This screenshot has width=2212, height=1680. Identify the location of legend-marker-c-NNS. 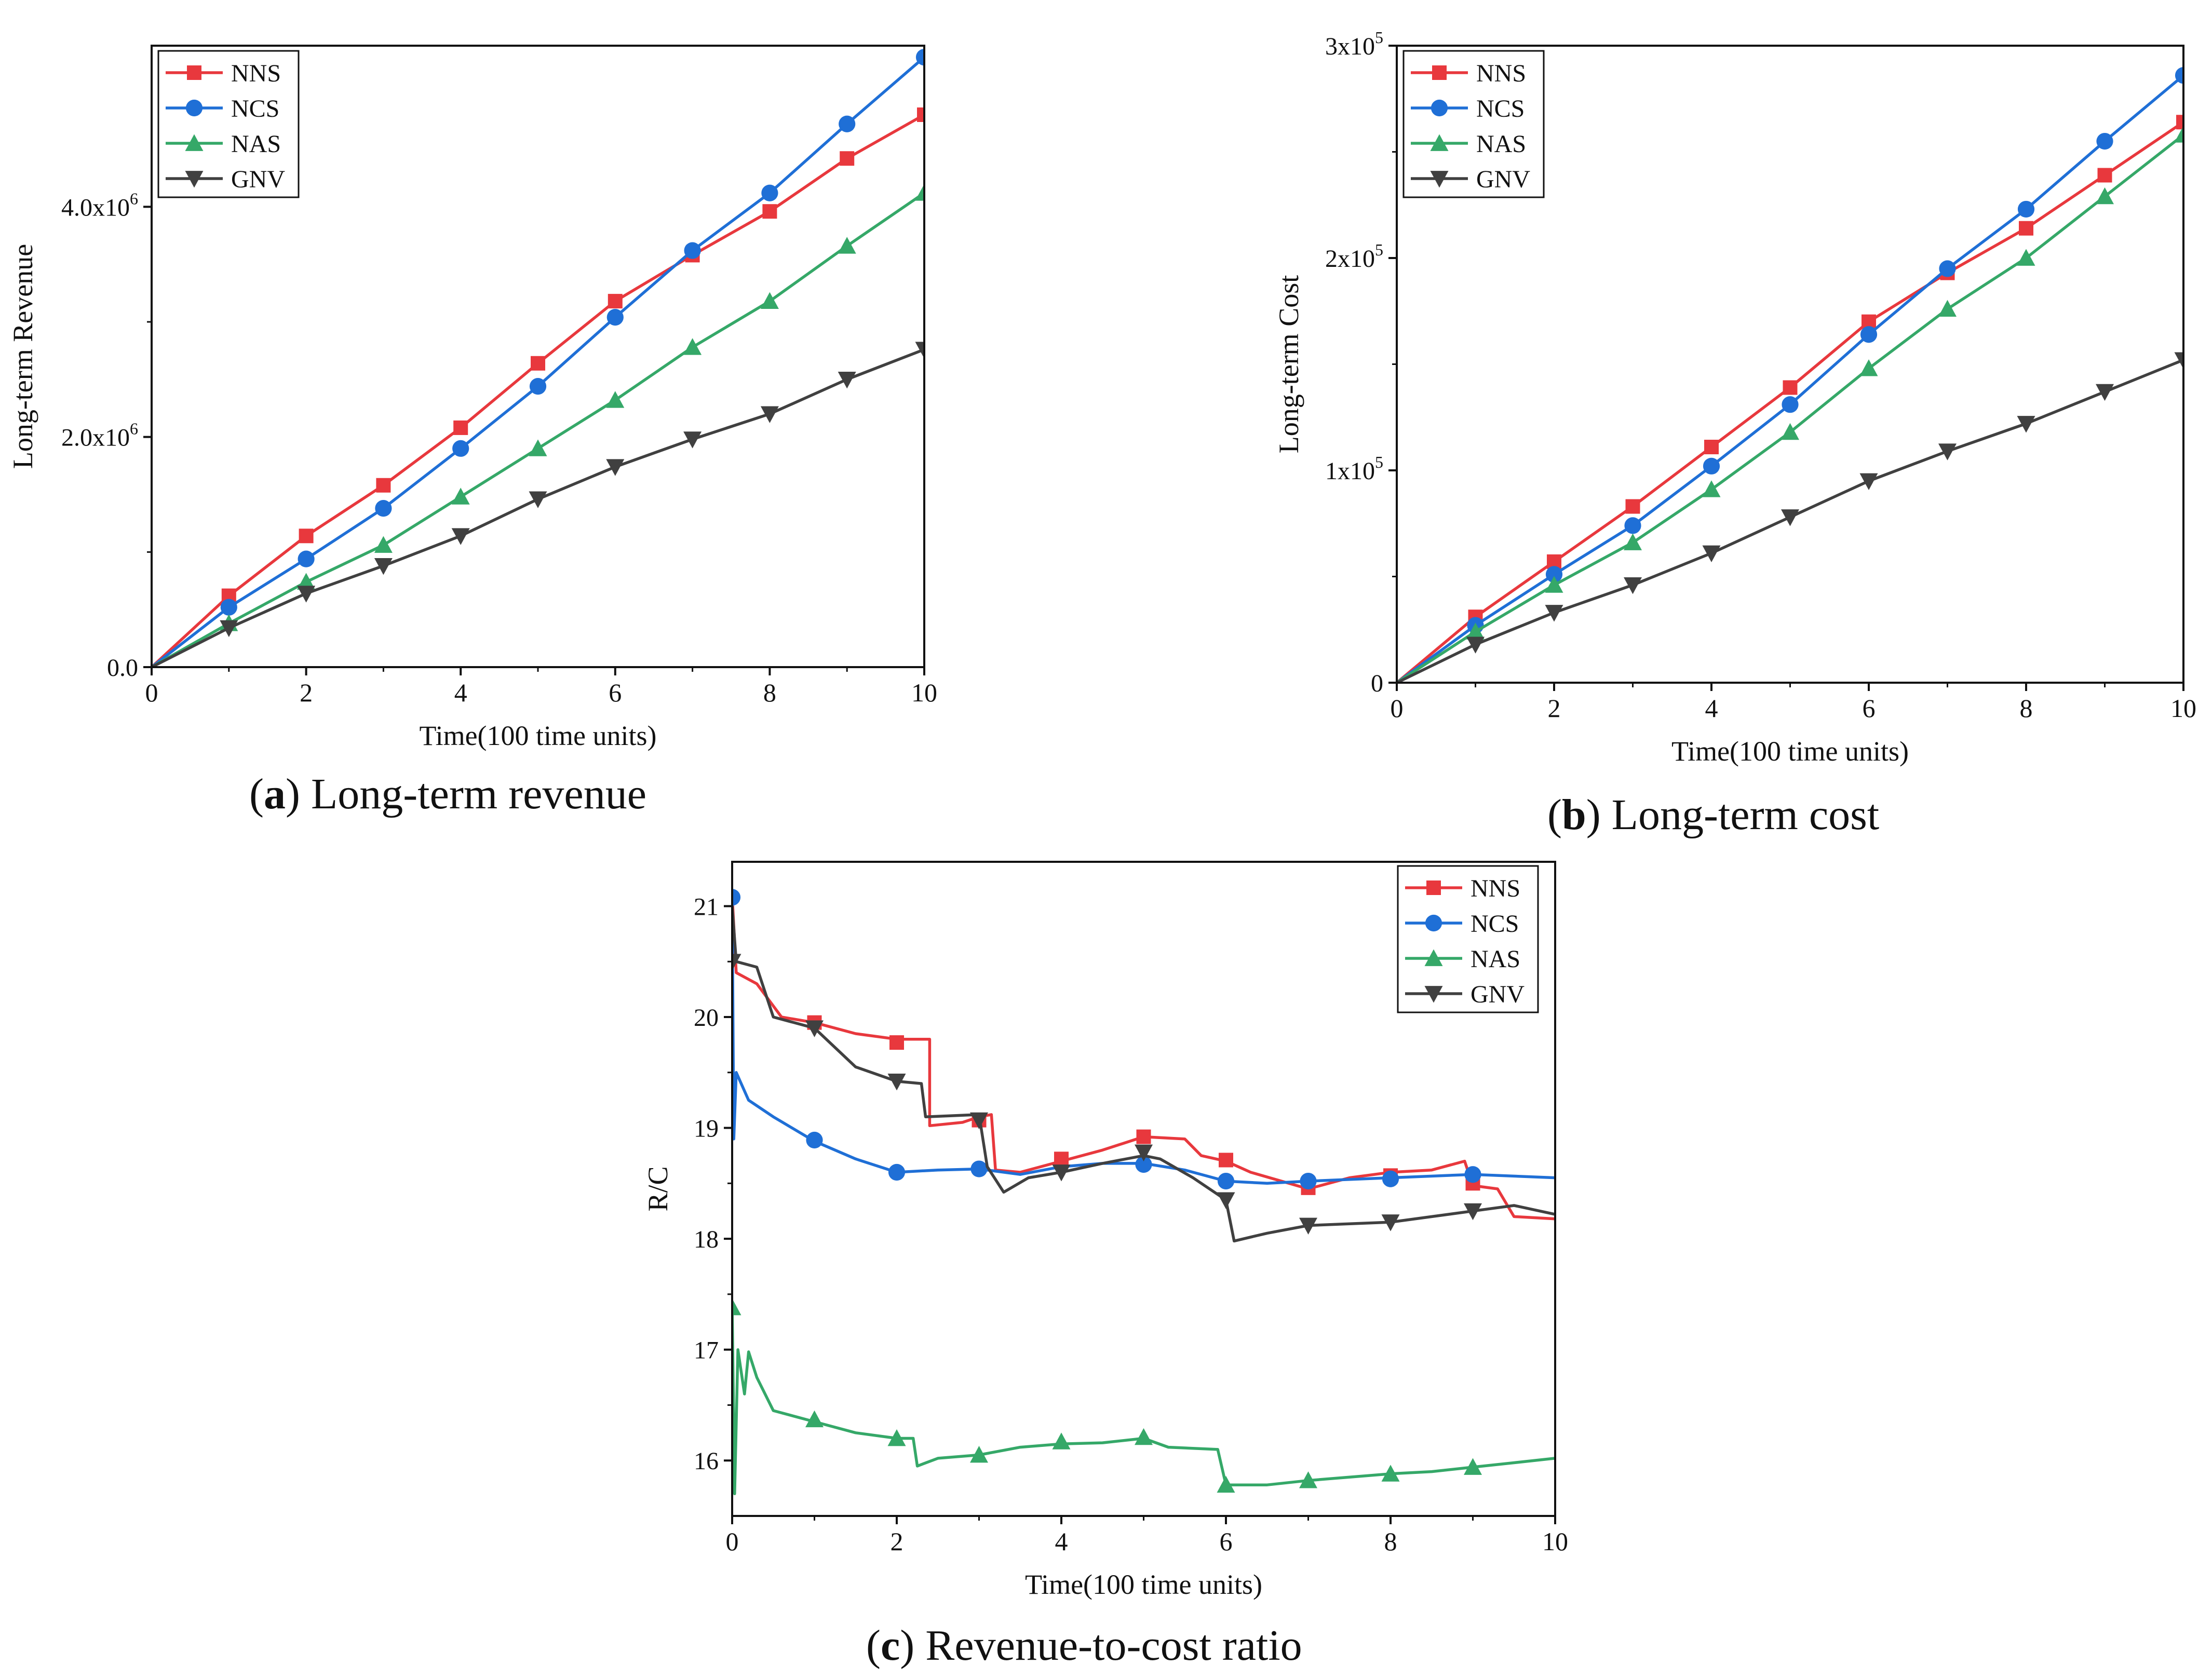
(1433, 887).